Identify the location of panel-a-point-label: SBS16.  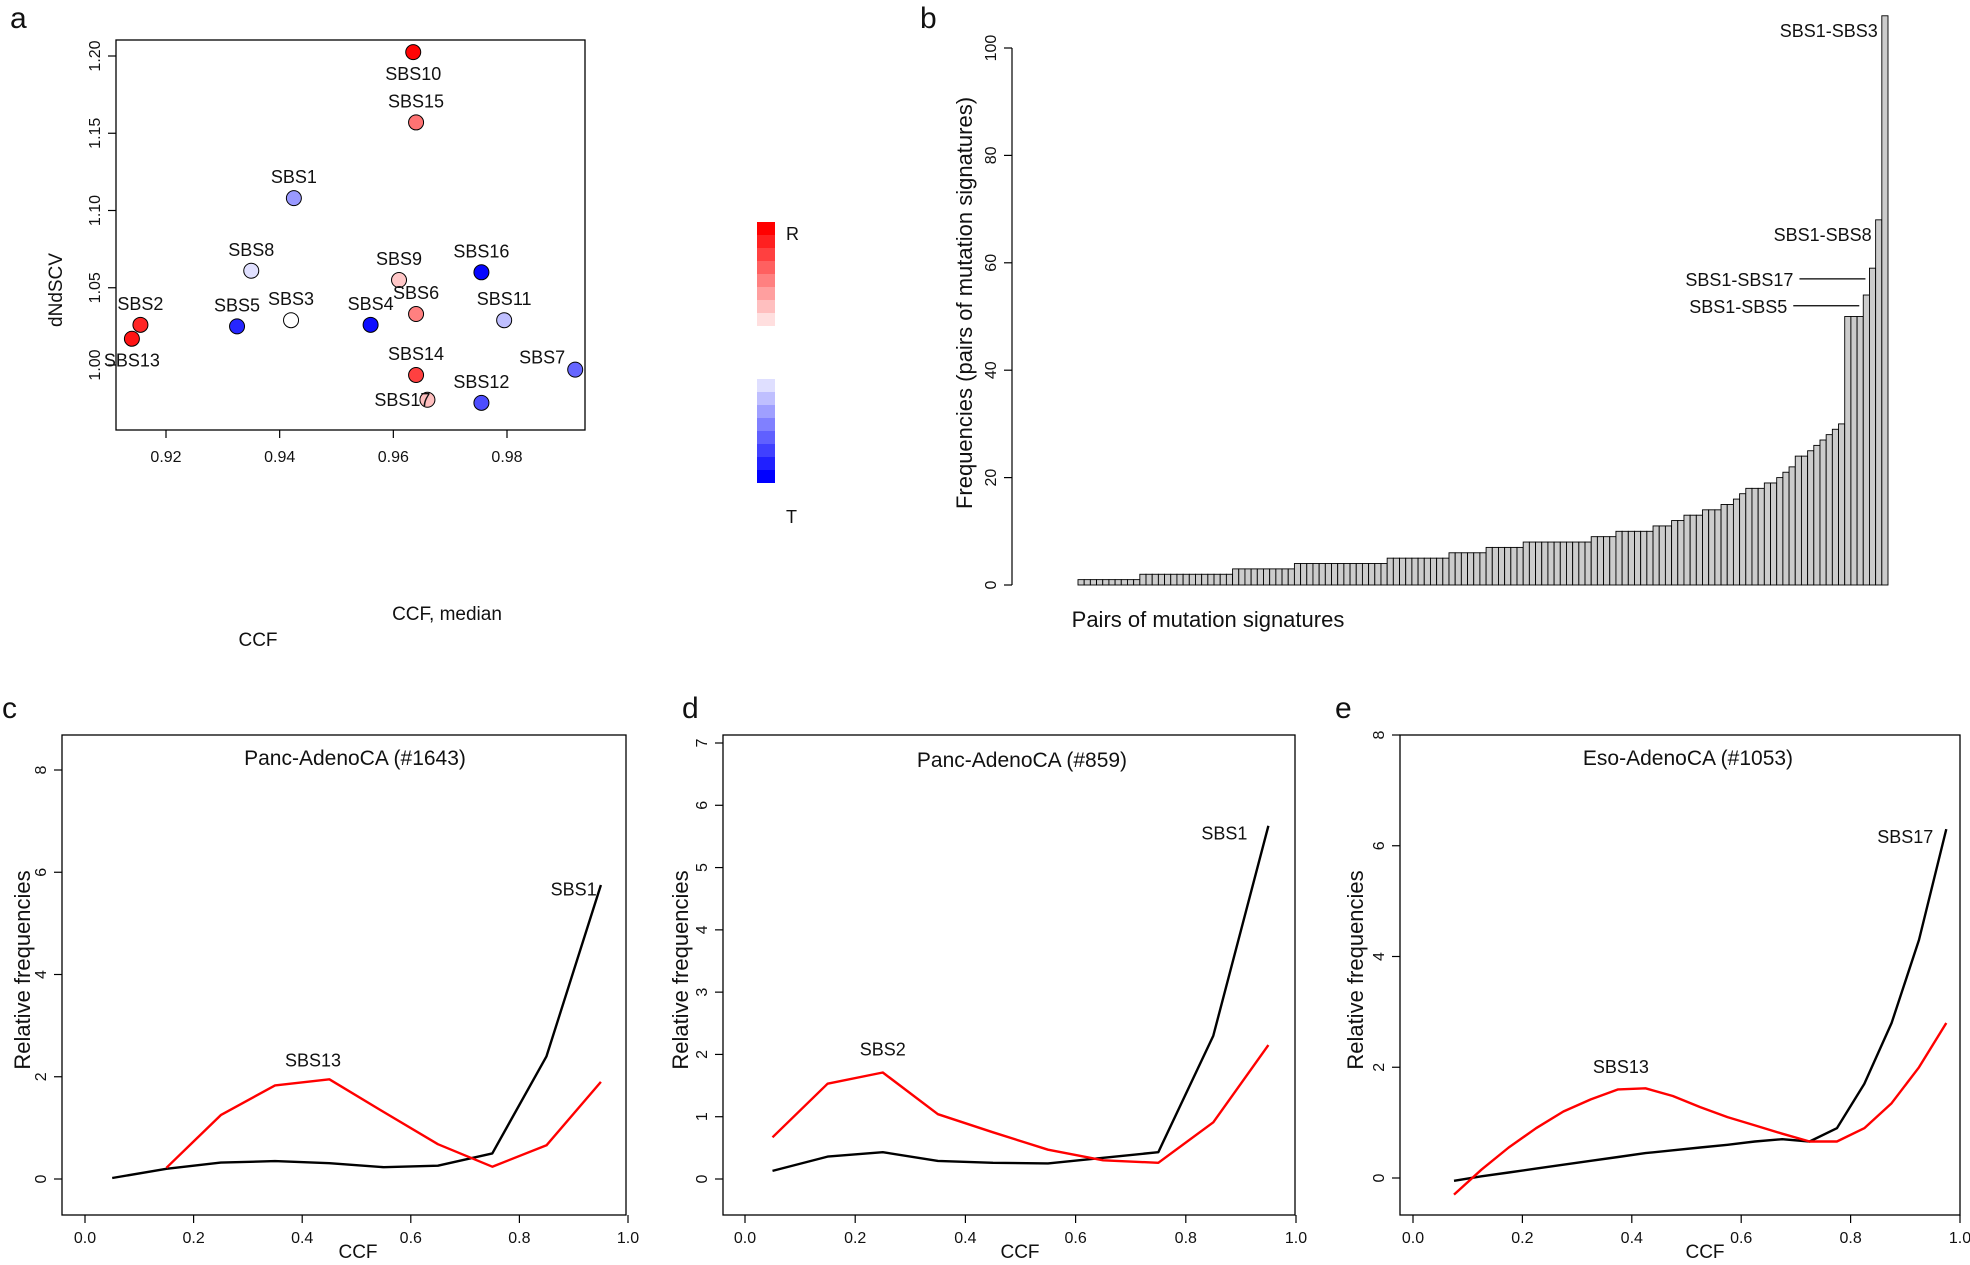
(481, 251).